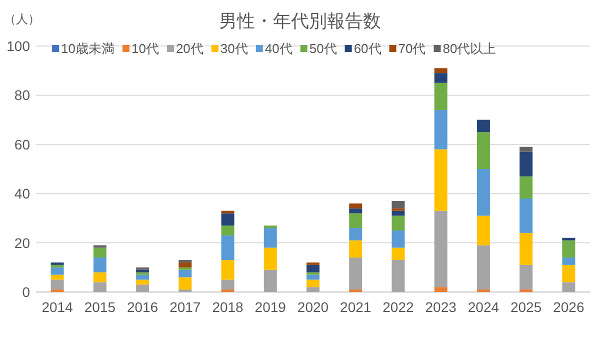 Image resolution: width=597 pixels, height=345 pixels. What do you see at coordinates (58, 307) in the screenshot?
I see `x-tick-label: 2014` at bounding box center [58, 307].